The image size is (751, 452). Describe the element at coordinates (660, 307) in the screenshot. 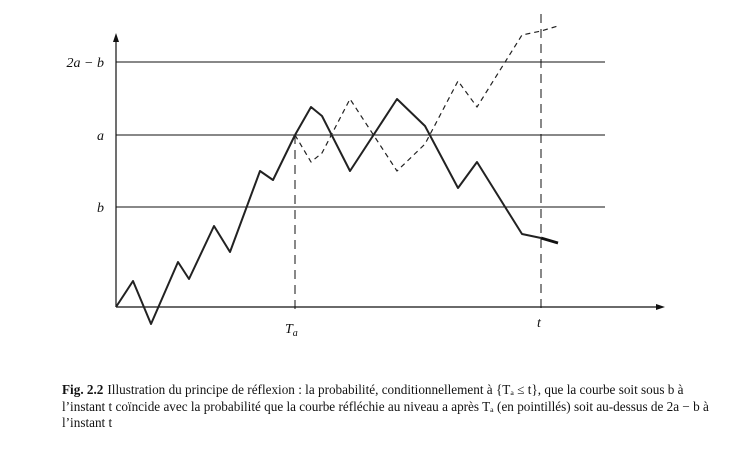

I see `x-axis-arrow` at that location.